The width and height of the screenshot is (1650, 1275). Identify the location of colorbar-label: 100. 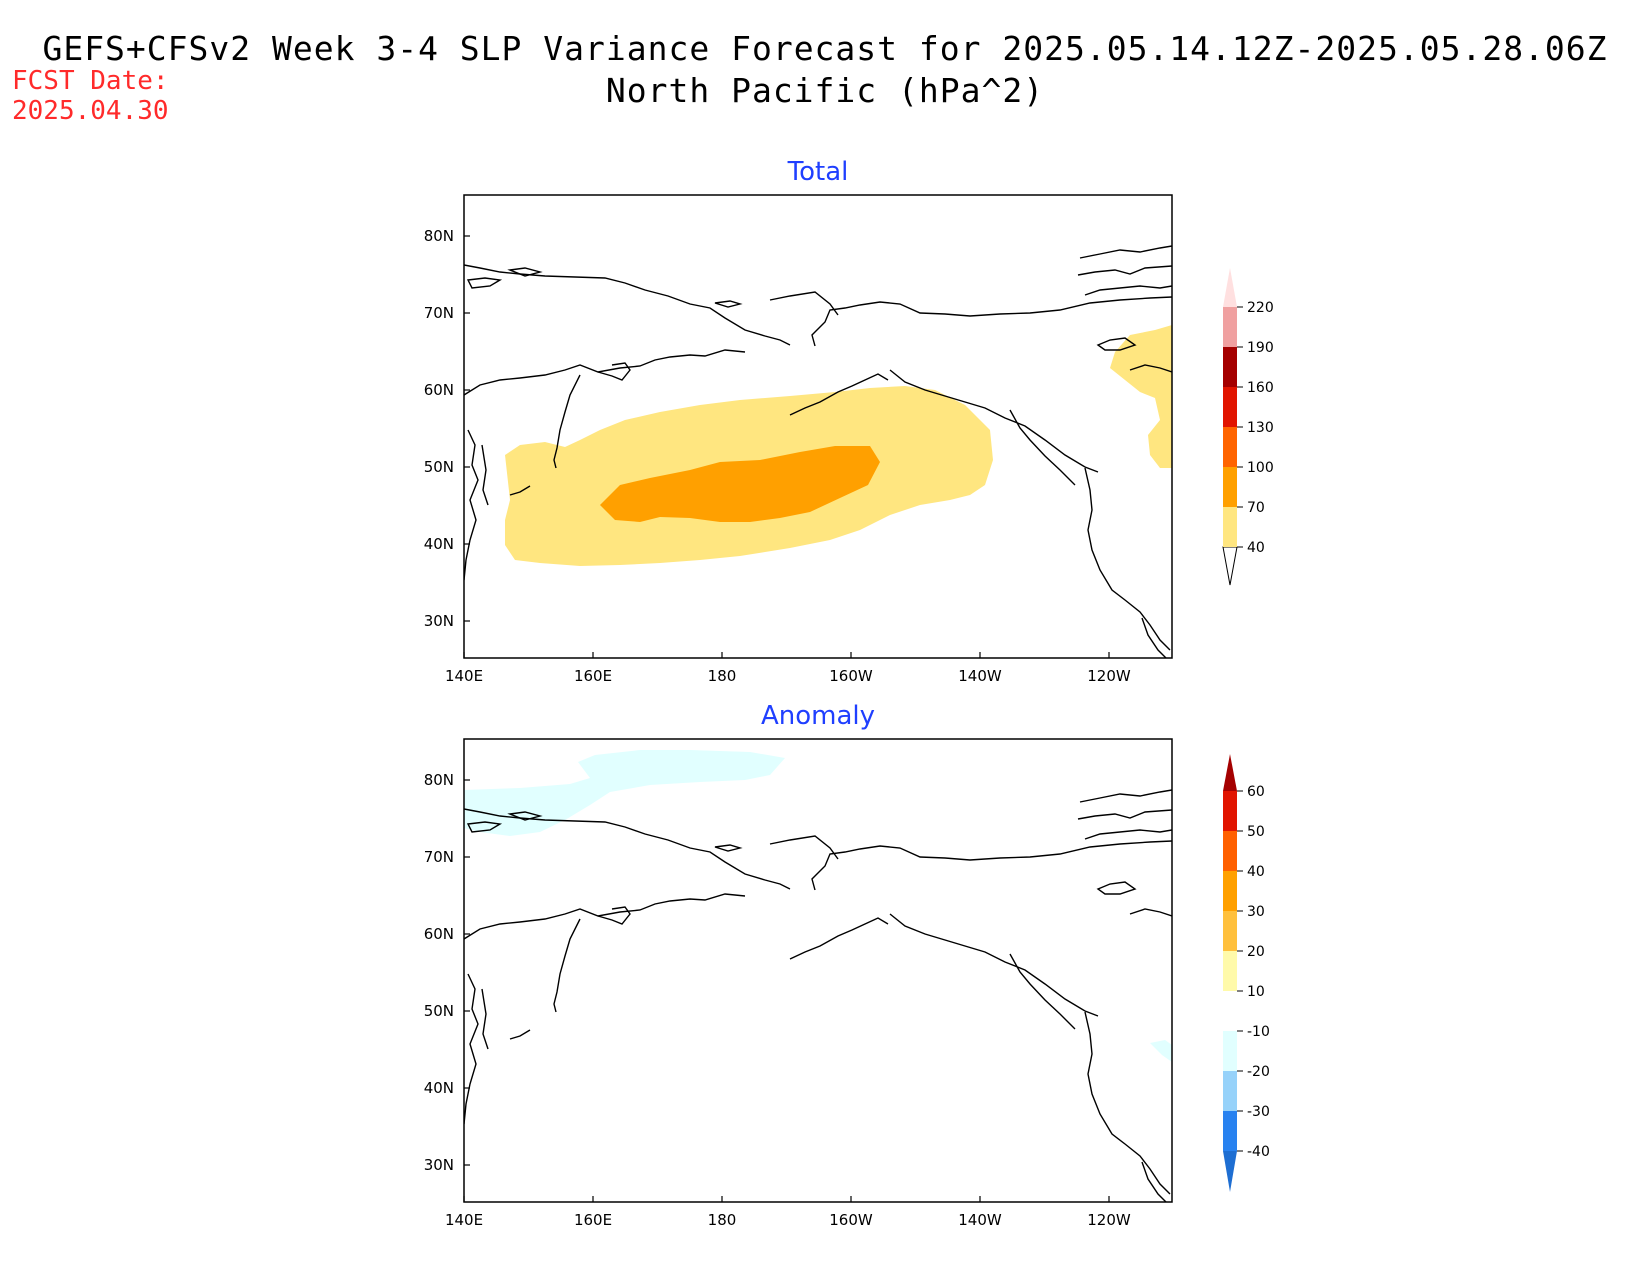
(1260, 468).